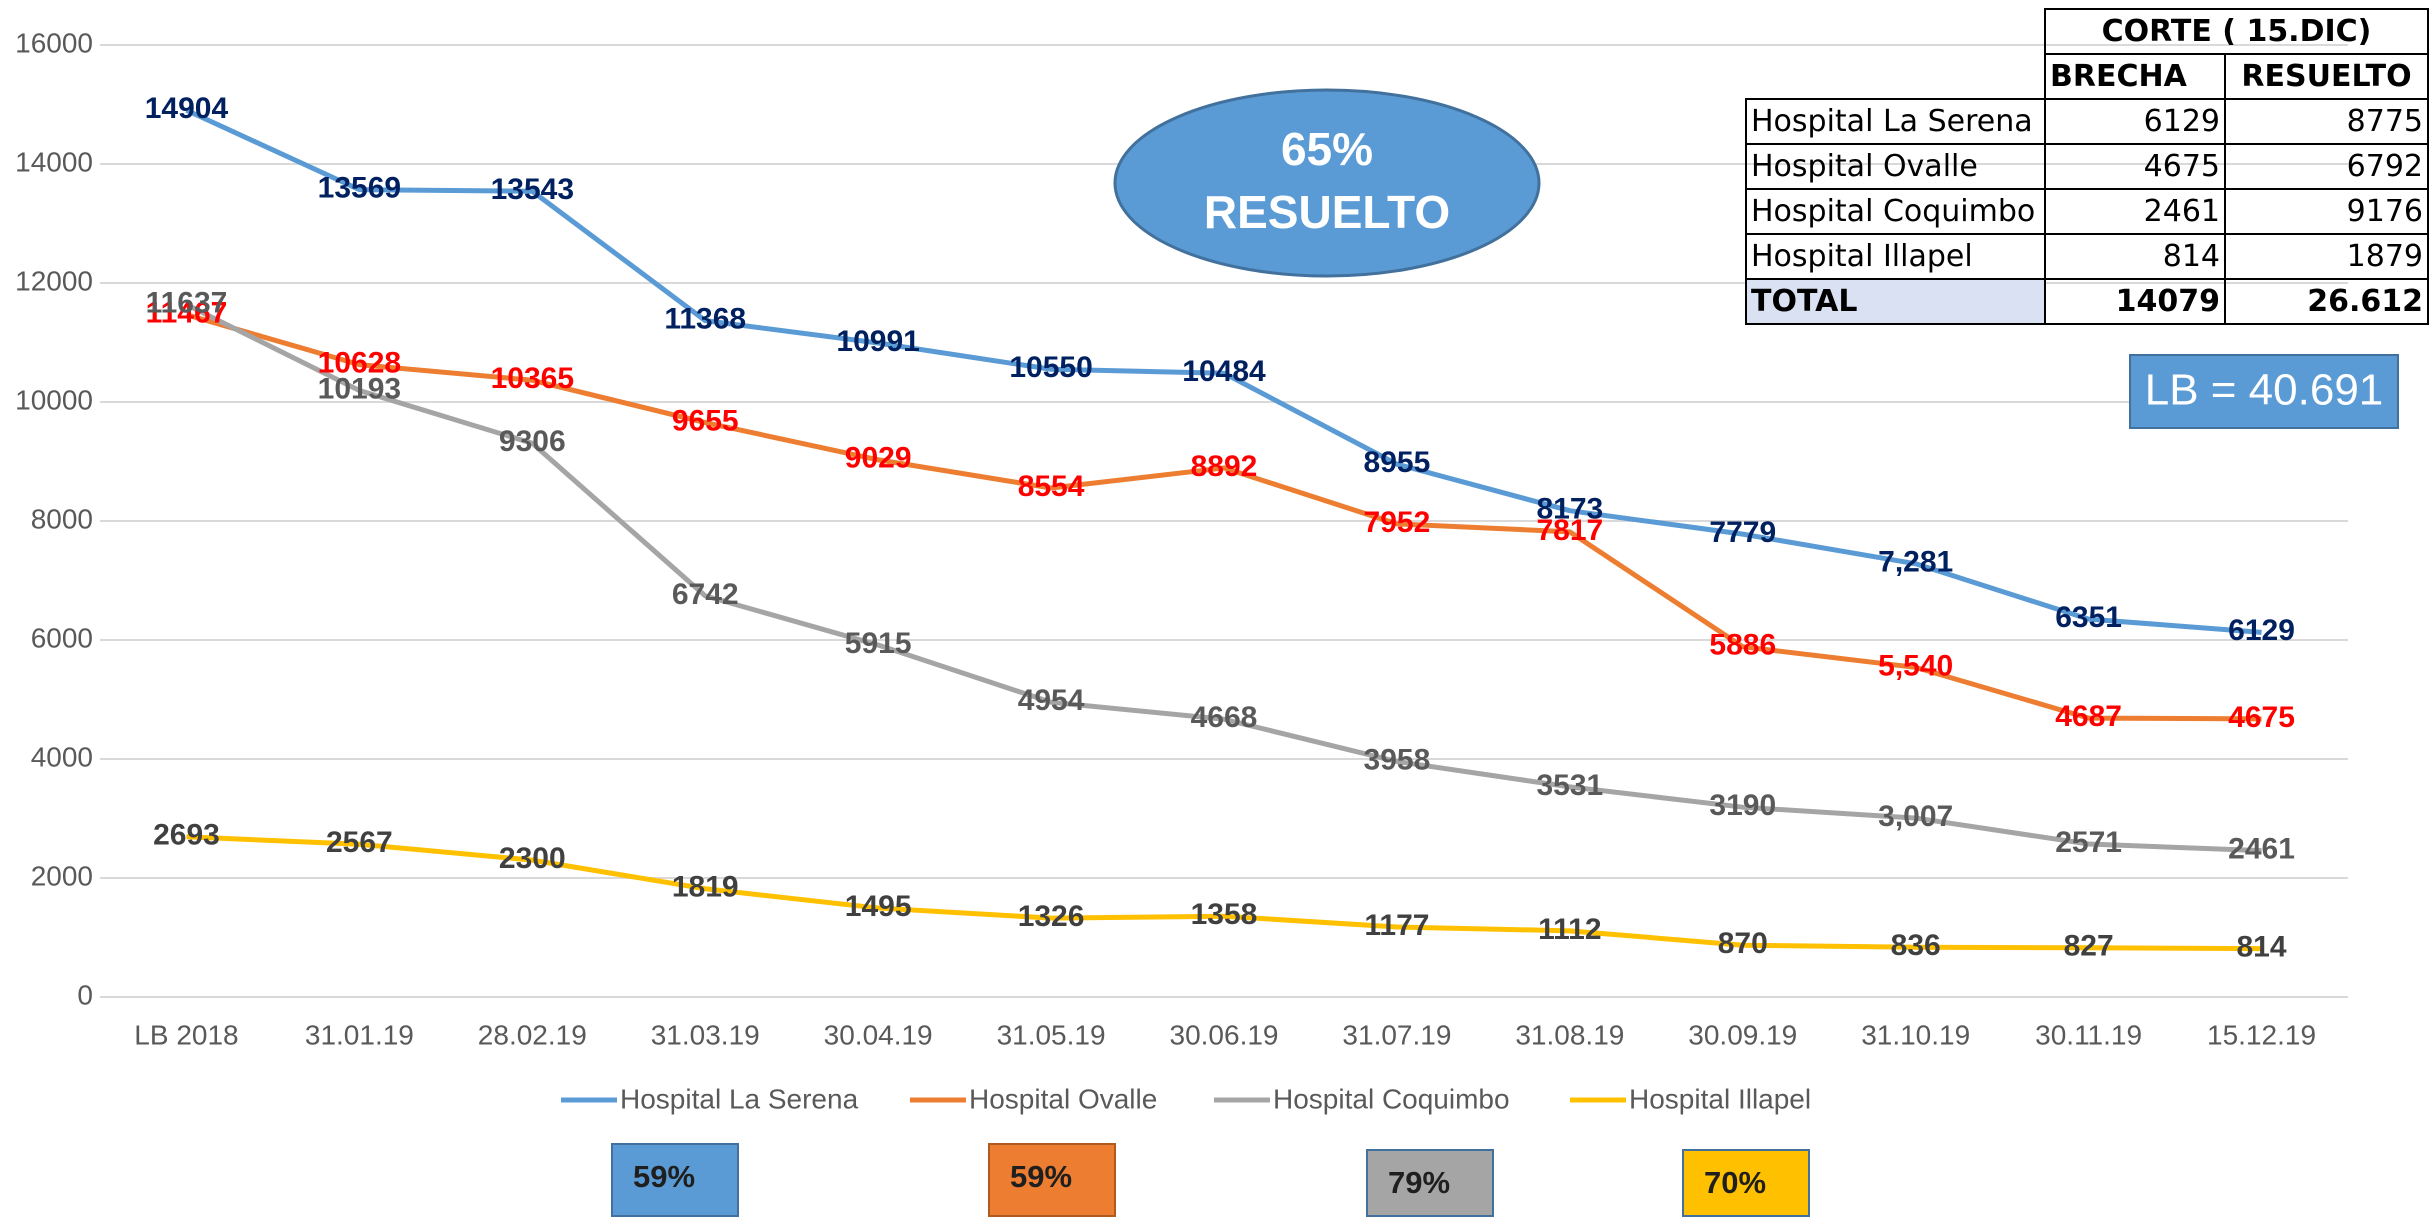 The height and width of the screenshot is (1218, 2430). What do you see at coordinates (1327, 212) in the screenshot?
I see `ellipse-text: RESUELTO` at bounding box center [1327, 212].